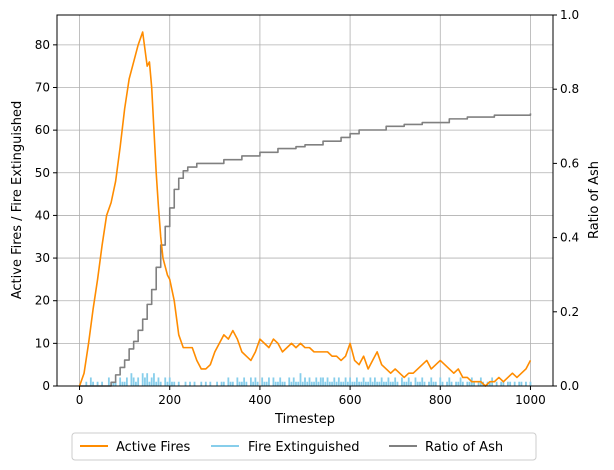 The width and height of the screenshot is (614, 470). I want to click on fire-extinguished-bars, so click(308, 379).